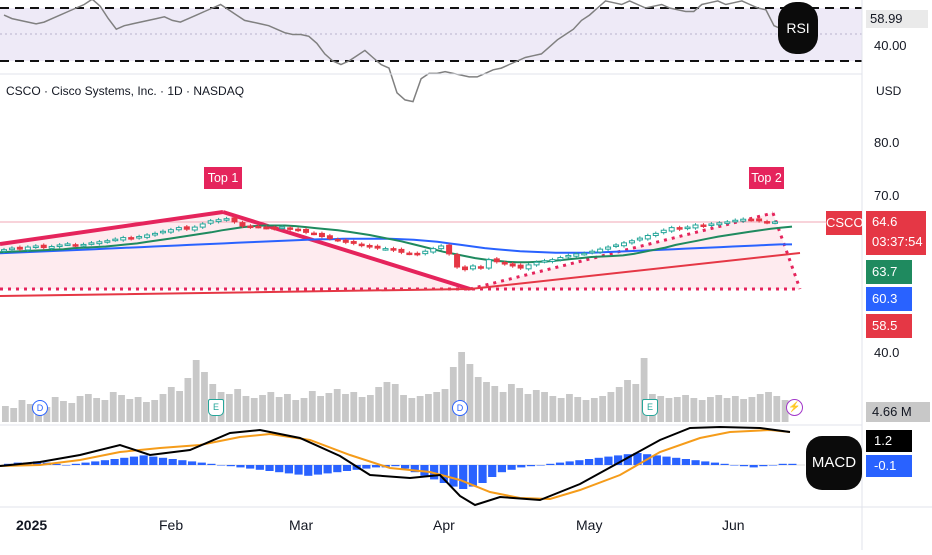 The image size is (932, 555). Describe the element at coordinates (31, 525) in the screenshot. I see `time-label: 2025` at that location.